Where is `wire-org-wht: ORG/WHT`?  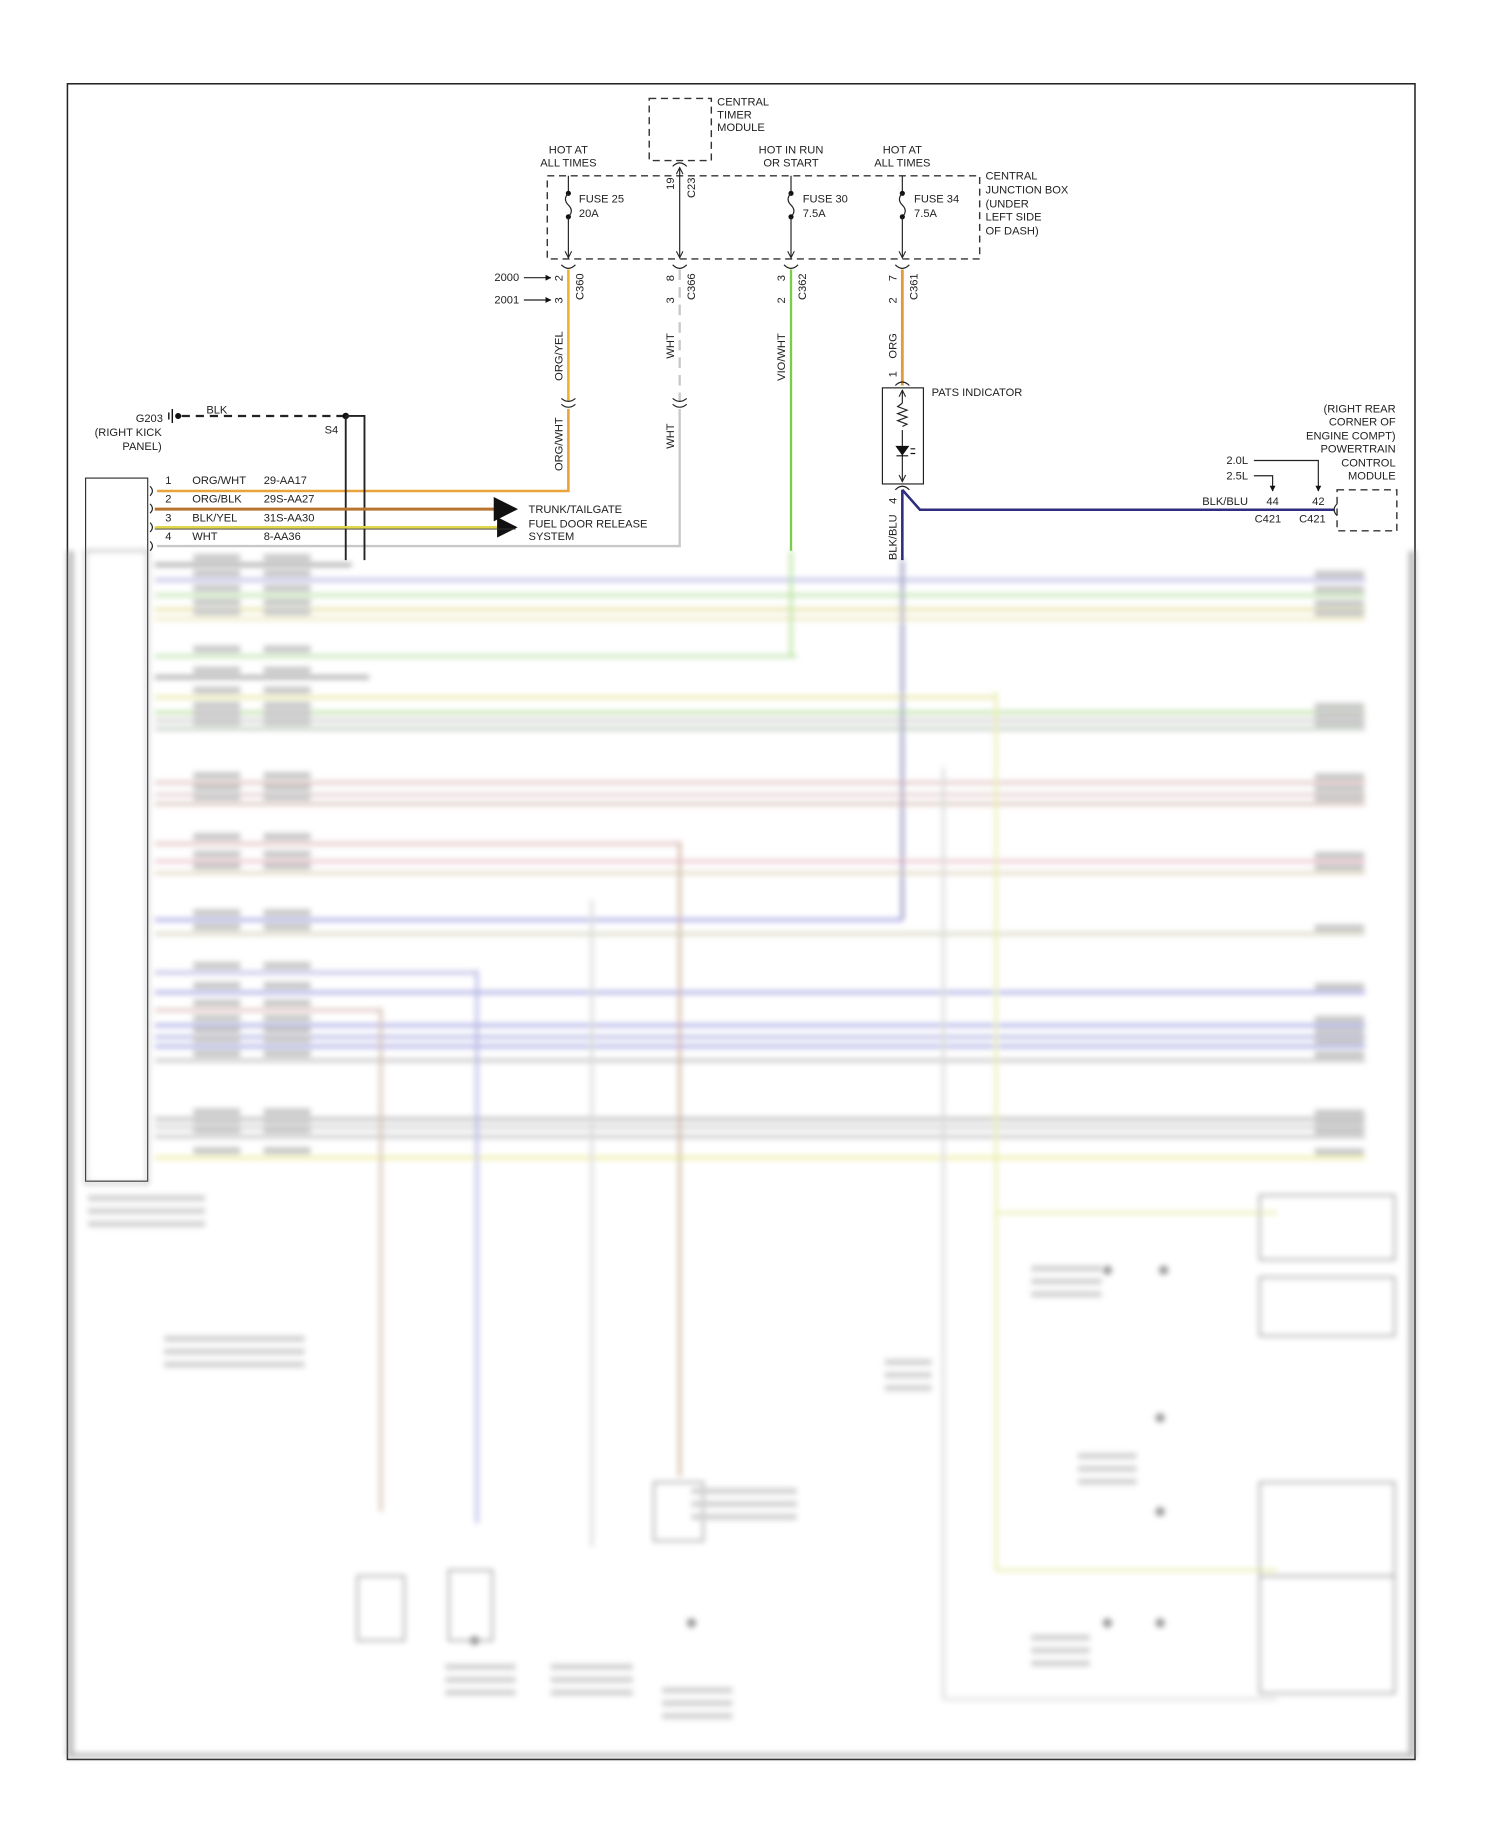 wire-org-wht: ORG/WHT is located at coordinates (363, 450).